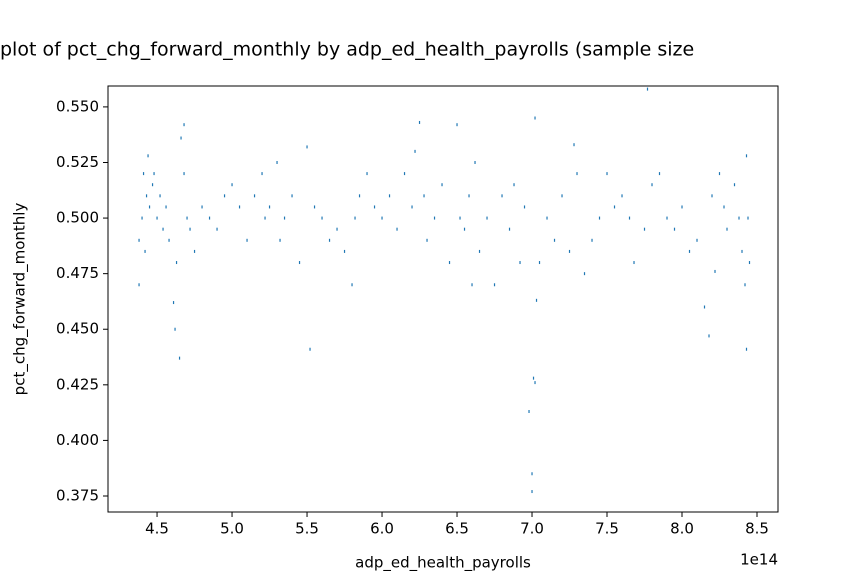 This screenshot has height=576, width=864. I want to click on x-tick-label: 5.5, so click(307, 529).